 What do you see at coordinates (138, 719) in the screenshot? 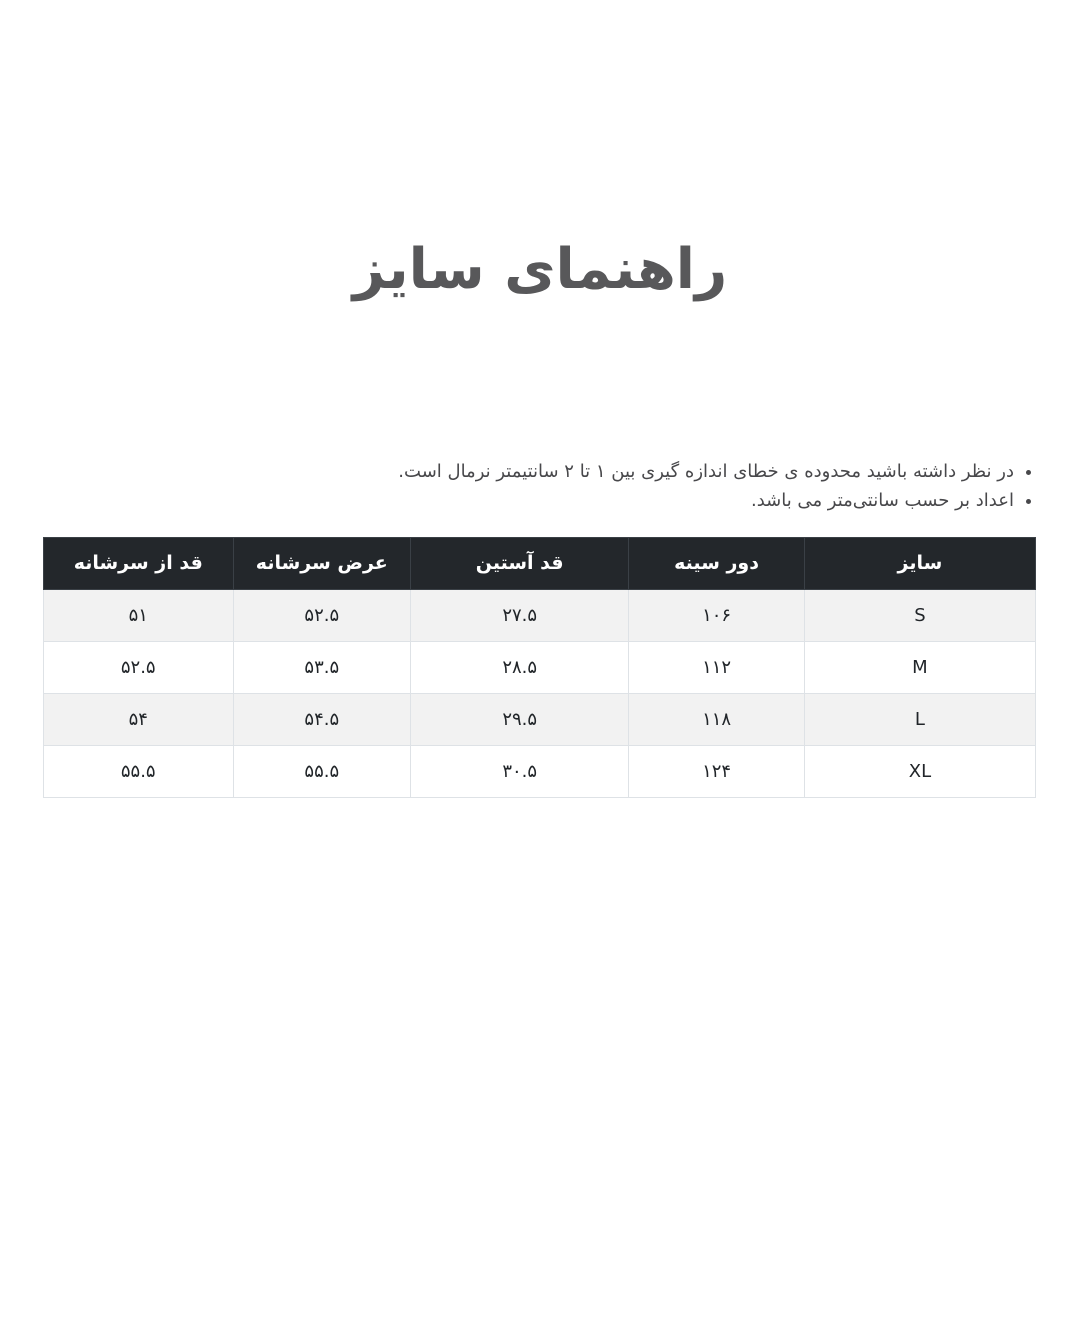
I see `cell-length-from-shoulder: ۵۴` at bounding box center [138, 719].